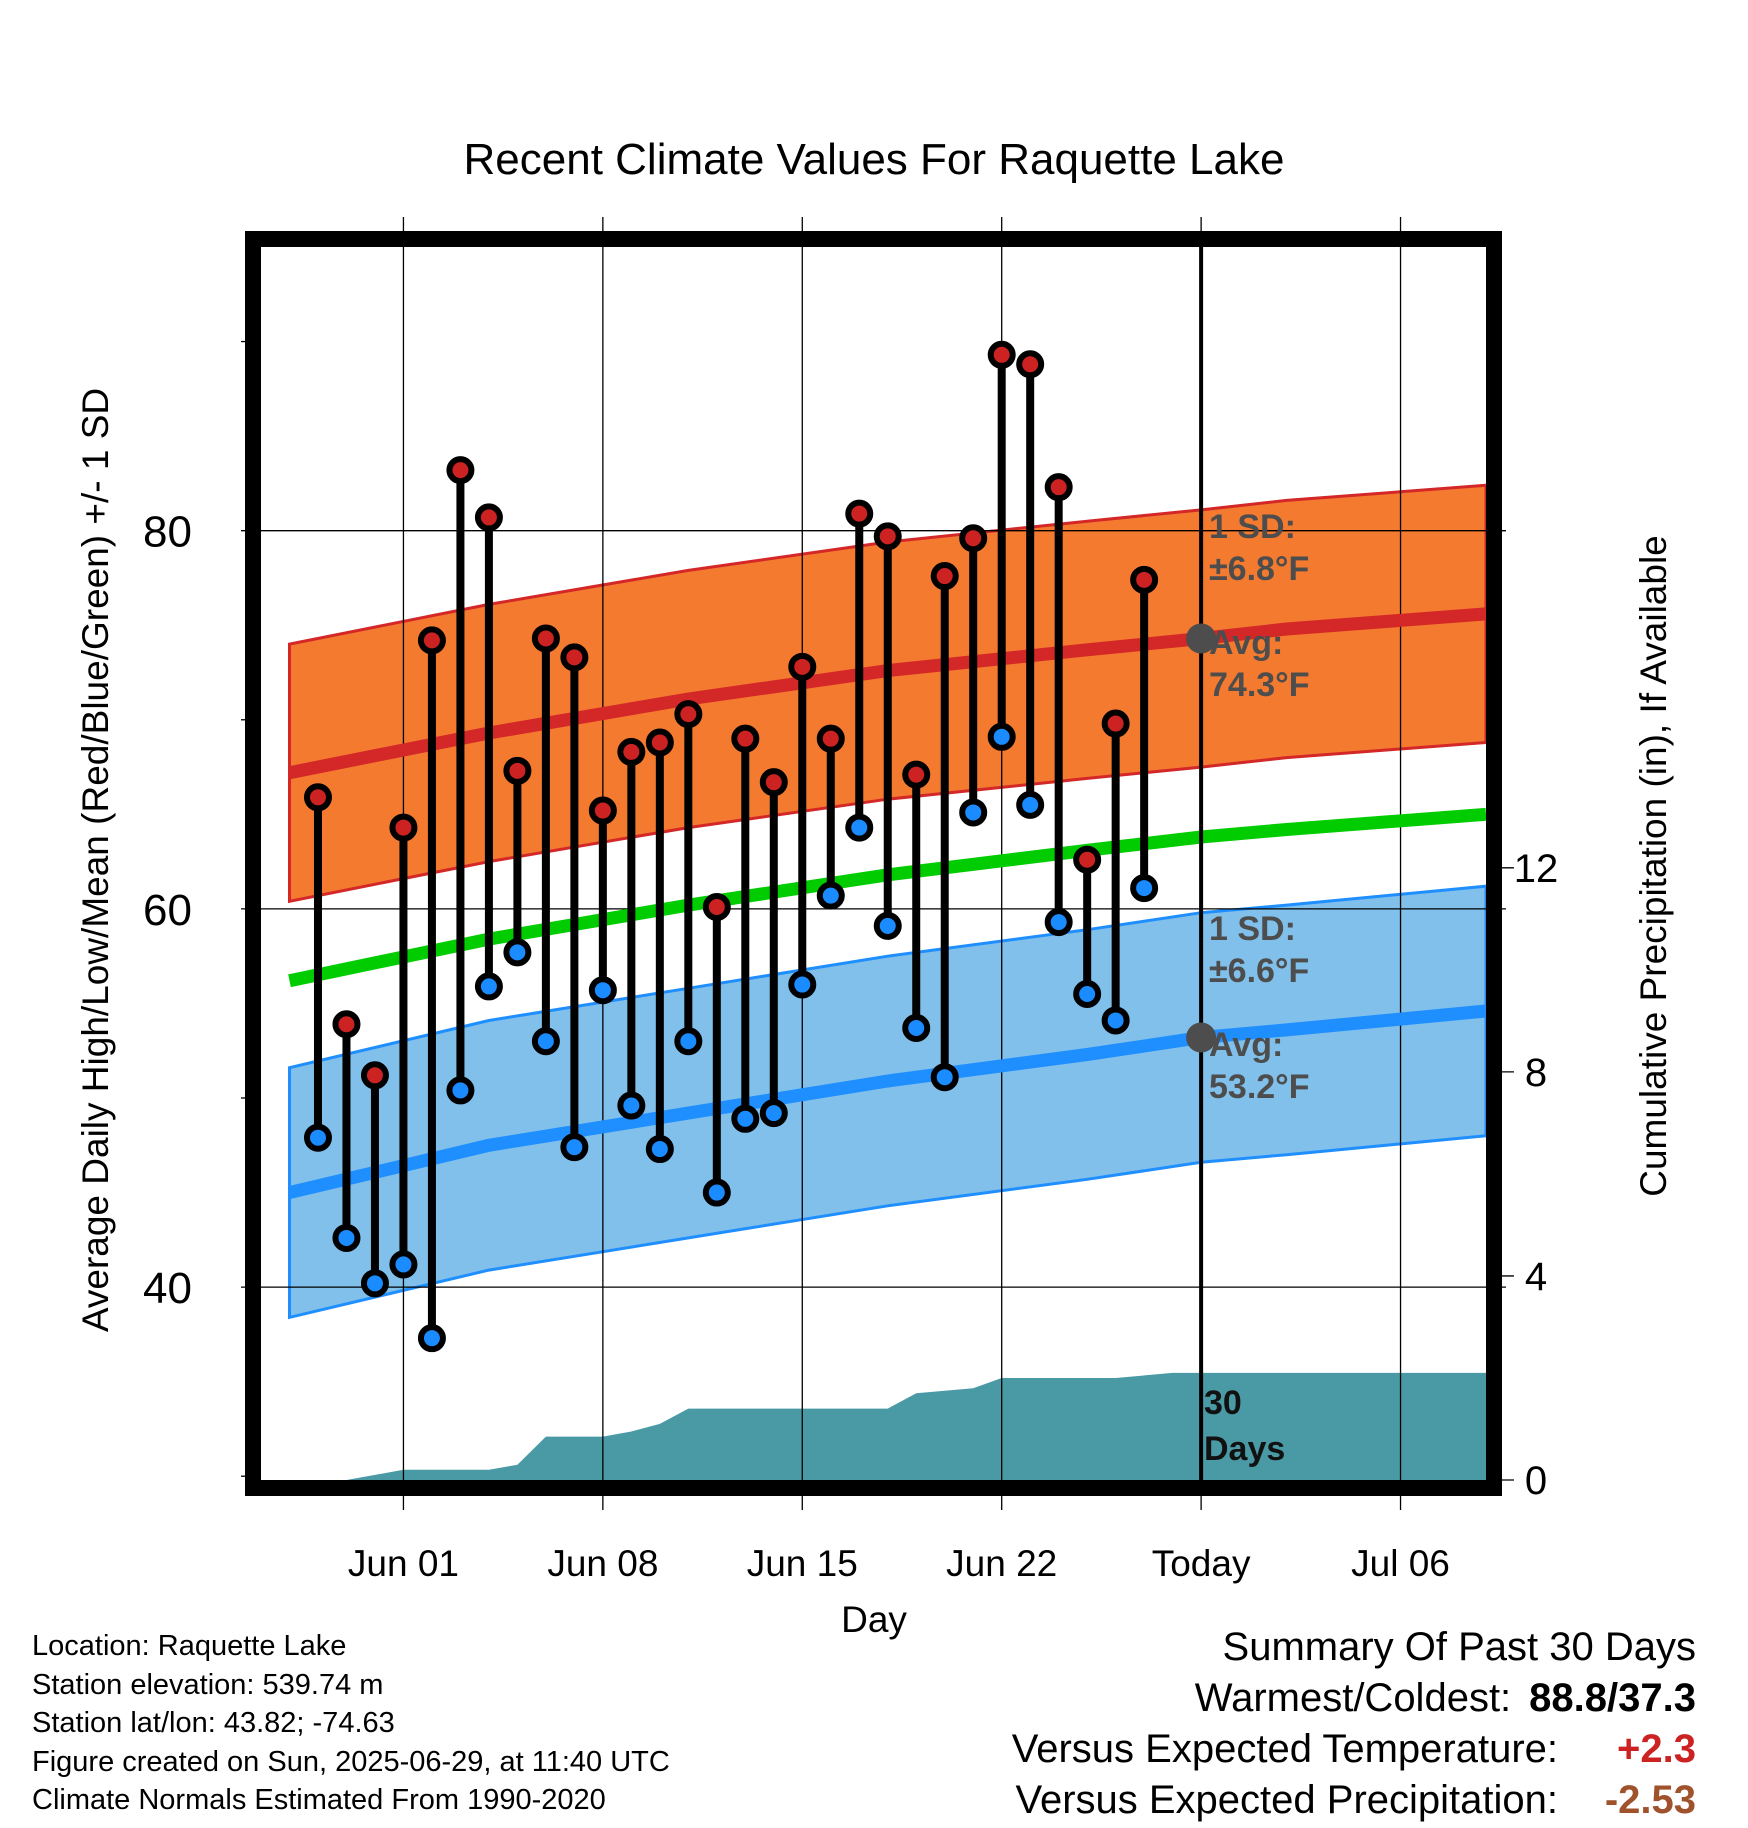 This screenshot has height=1828, width=1748. Describe the element at coordinates (1536, 1073) in the screenshot. I see `y2-tick-label-8: 8` at that location.